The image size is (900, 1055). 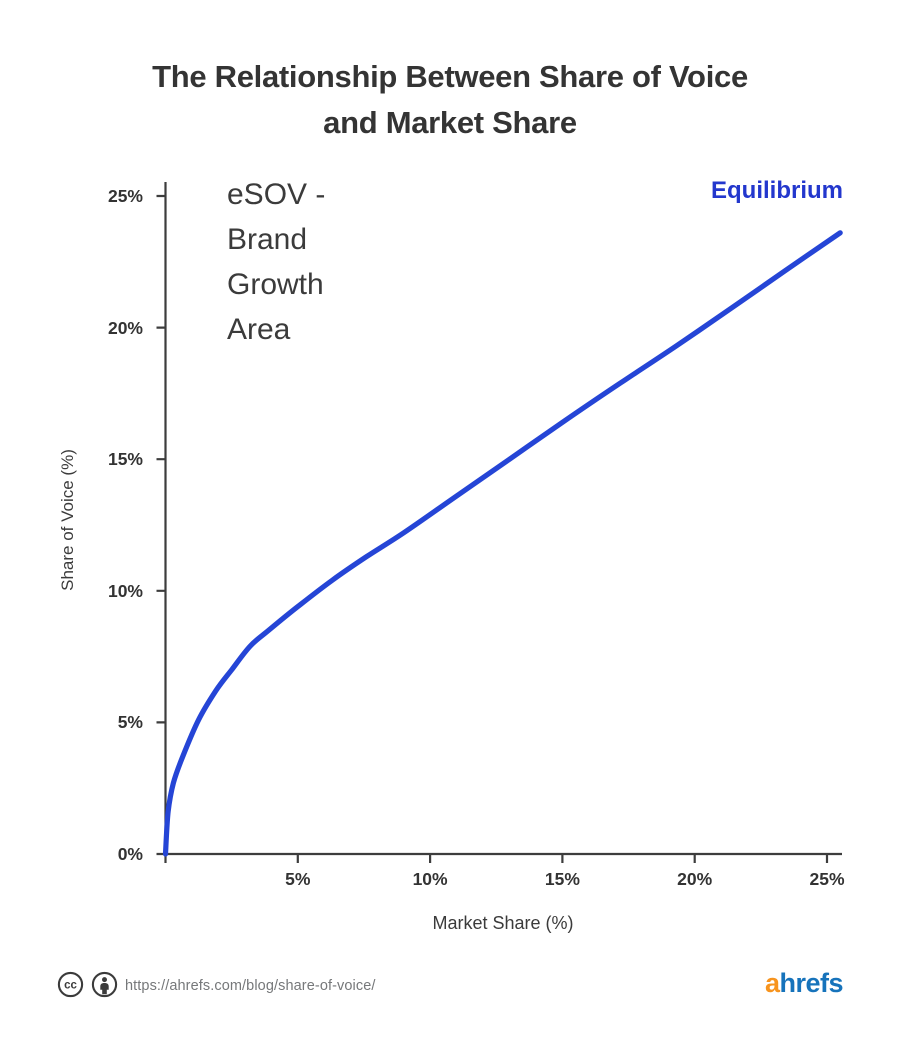 What do you see at coordinates (562, 879) in the screenshot?
I see `x-tick-label: 15%` at bounding box center [562, 879].